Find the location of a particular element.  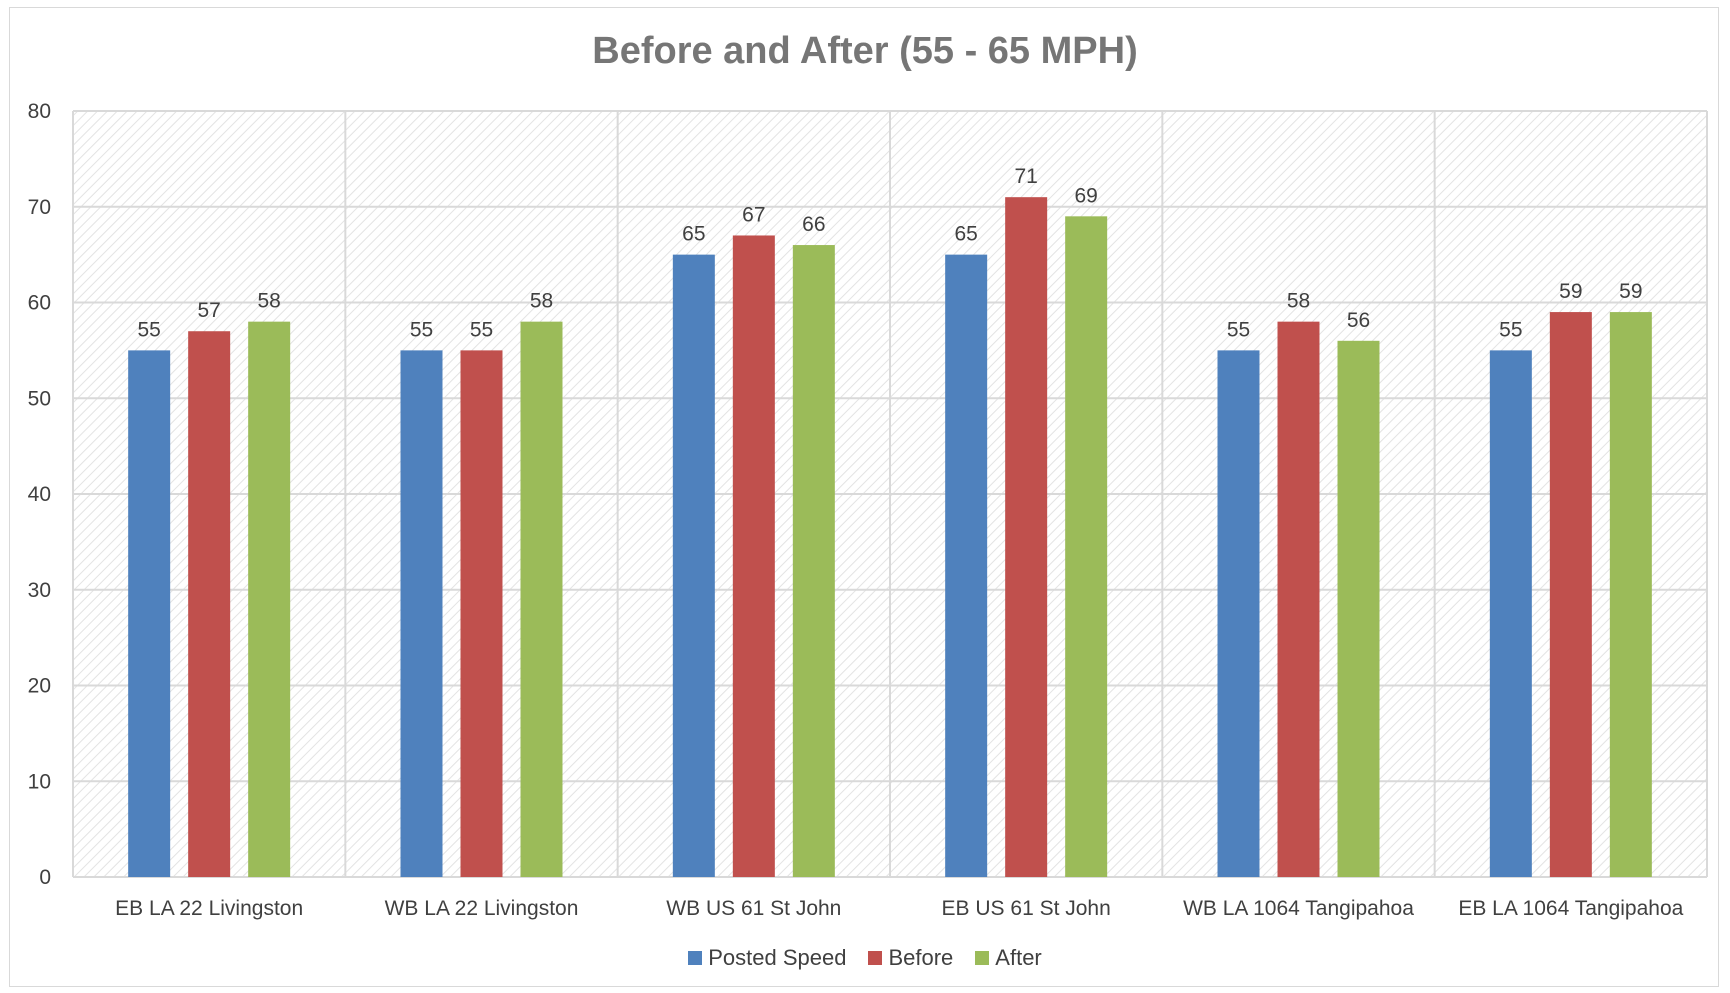

legend: Posted Speed Before After is located at coordinates (865, 958).